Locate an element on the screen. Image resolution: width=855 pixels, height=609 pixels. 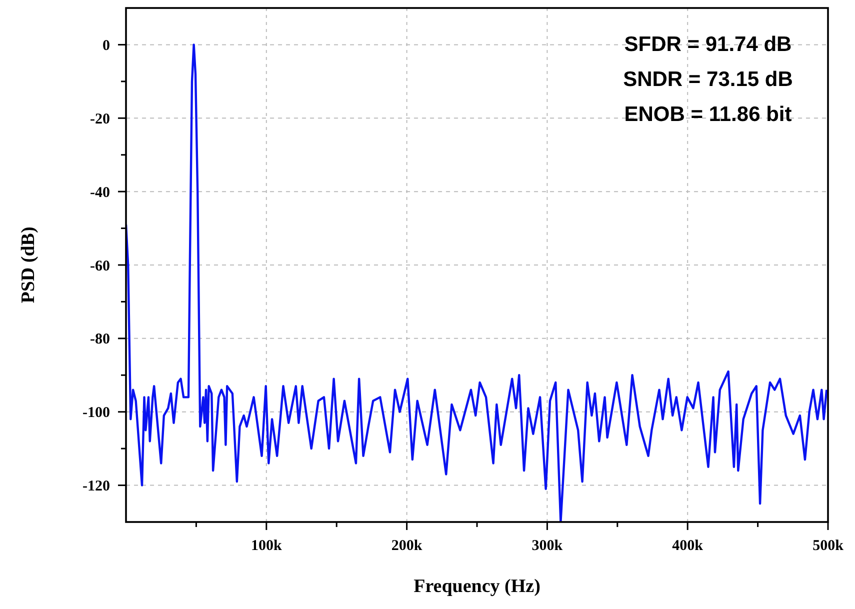
y-tick-label: -120 is located at coordinates (96, 486).